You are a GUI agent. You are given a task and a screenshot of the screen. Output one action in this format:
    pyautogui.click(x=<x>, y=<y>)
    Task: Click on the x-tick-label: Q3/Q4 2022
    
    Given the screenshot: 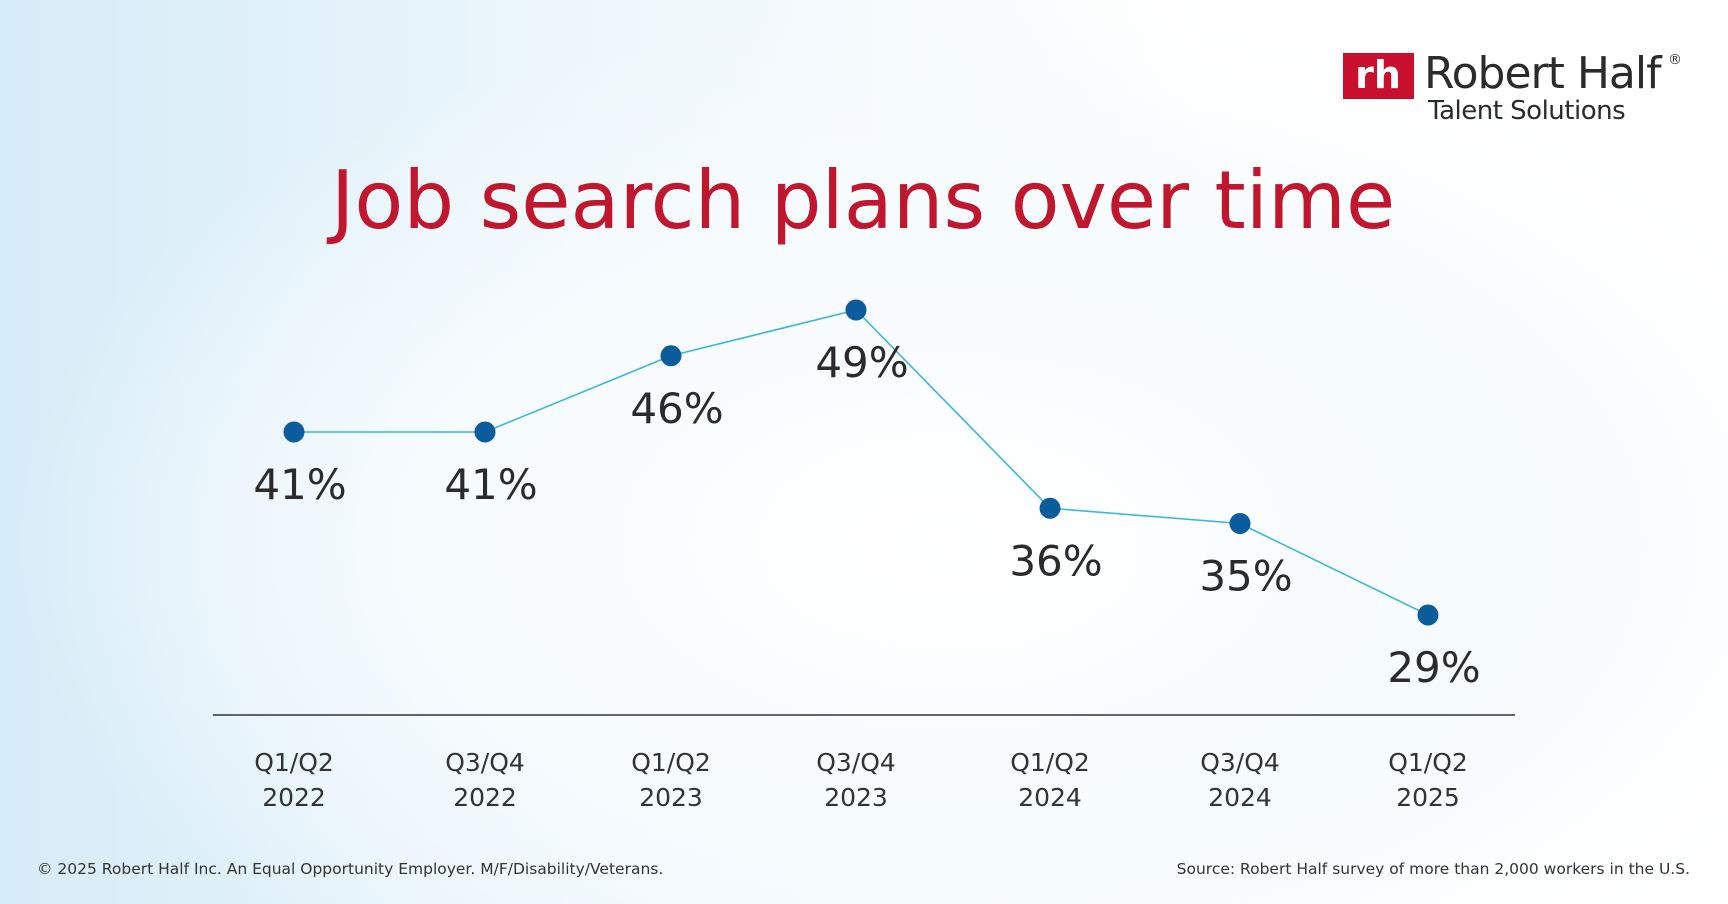 What is the action you would take?
    pyautogui.click(x=485, y=780)
    